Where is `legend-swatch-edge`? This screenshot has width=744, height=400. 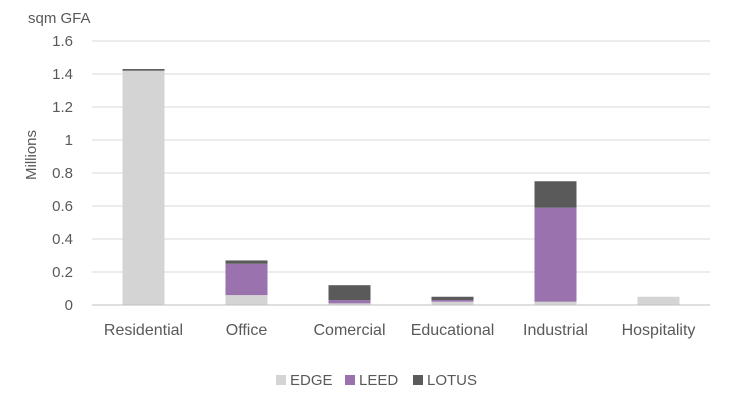 legend-swatch-edge is located at coordinates (281, 380).